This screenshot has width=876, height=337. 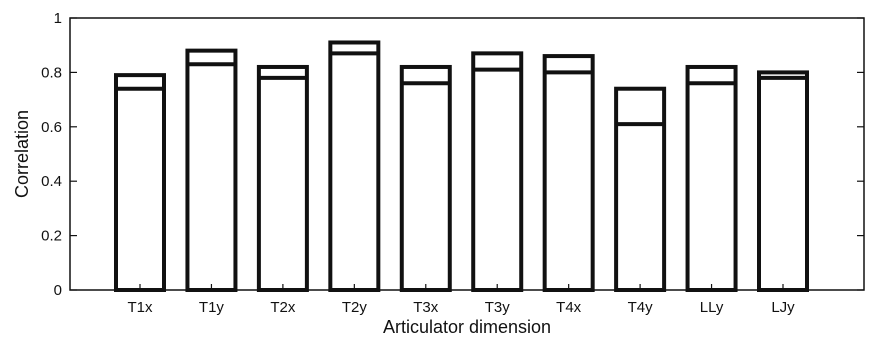 I want to click on bar-t2y, so click(x=354, y=166).